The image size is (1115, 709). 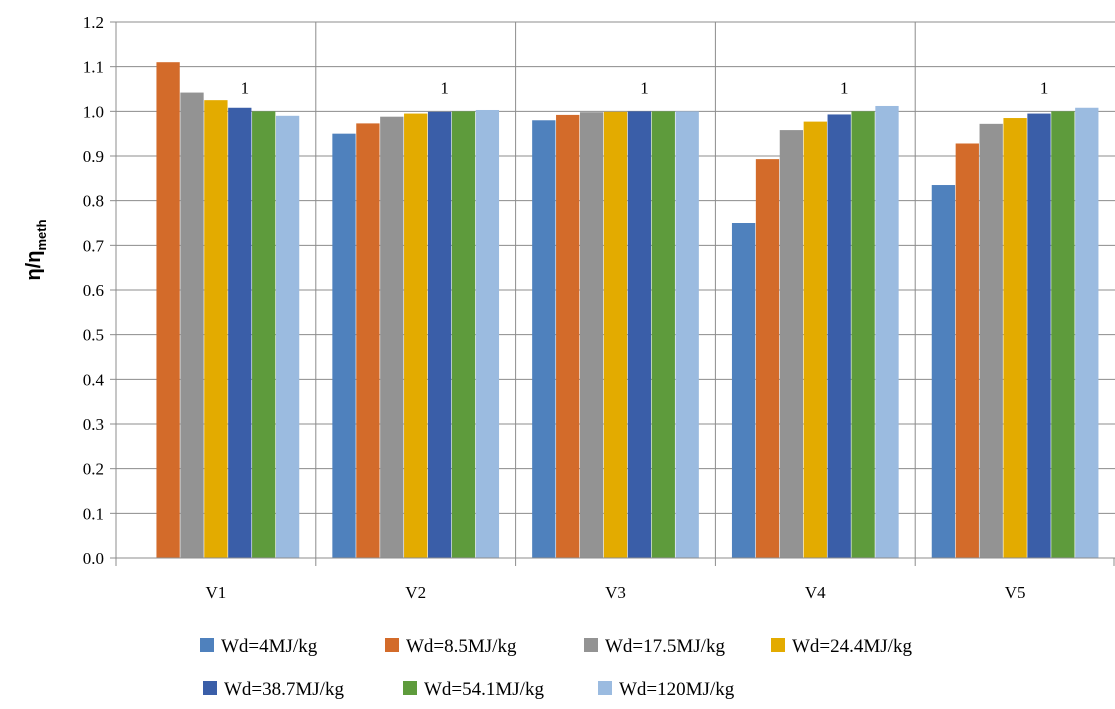 What do you see at coordinates (93, 156) in the screenshot?
I see `y-tick-label: 0.9` at bounding box center [93, 156].